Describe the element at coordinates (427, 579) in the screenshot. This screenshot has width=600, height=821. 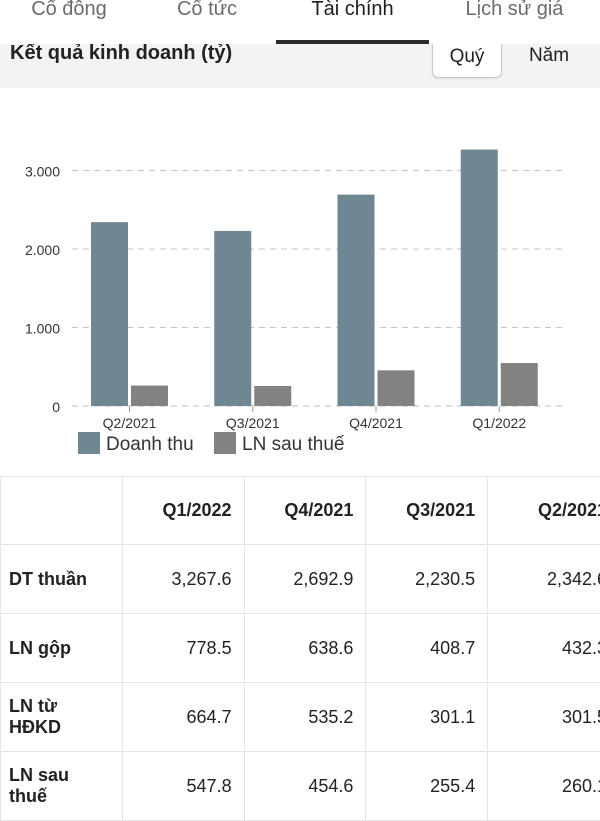
I see `table-cell: 2,230.5` at that location.